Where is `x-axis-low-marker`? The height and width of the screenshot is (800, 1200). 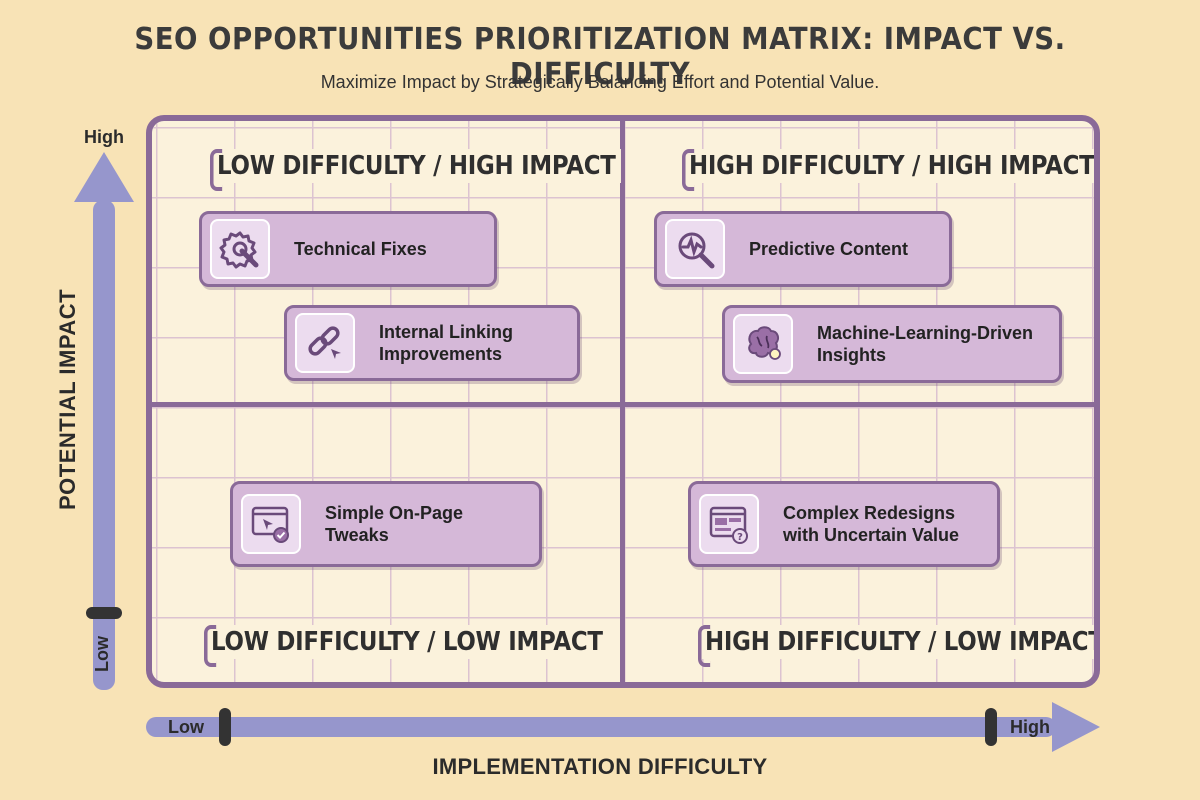 x-axis-low-marker is located at coordinates (225, 727).